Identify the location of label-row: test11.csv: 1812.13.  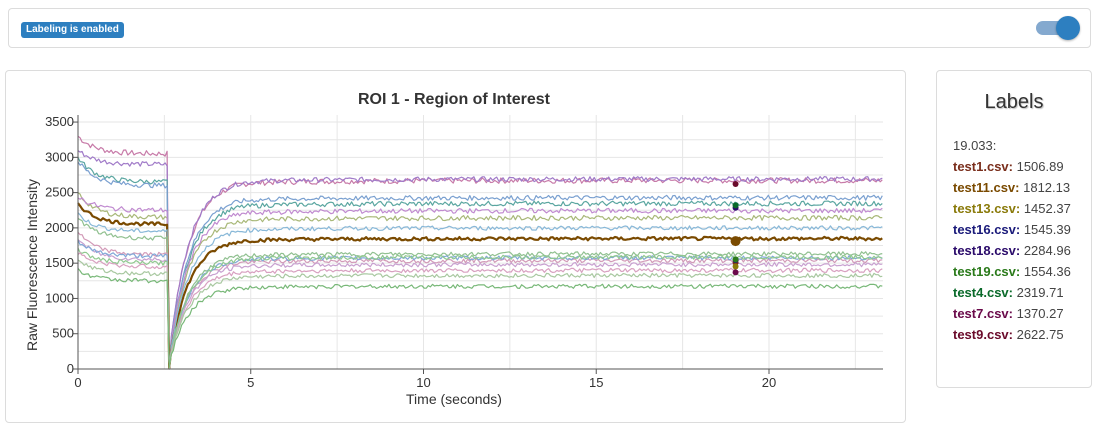
(1011, 187).